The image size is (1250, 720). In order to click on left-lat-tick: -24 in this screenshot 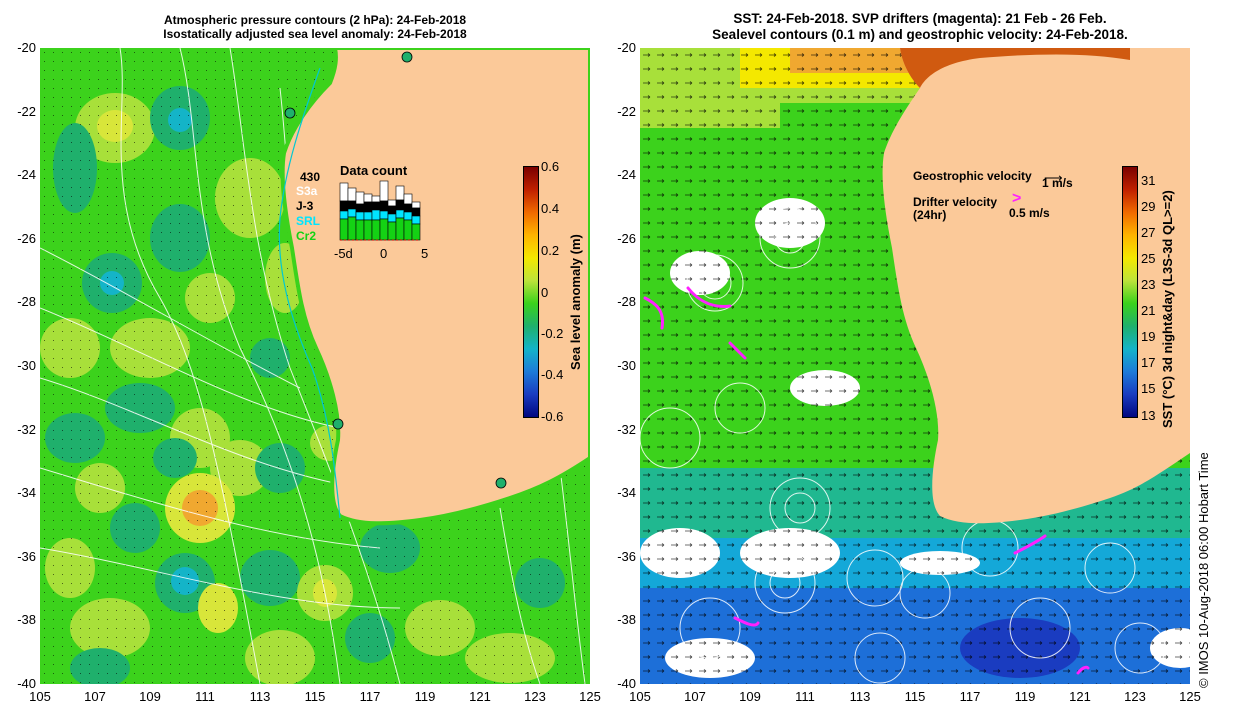, I will do `click(26, 175)`.